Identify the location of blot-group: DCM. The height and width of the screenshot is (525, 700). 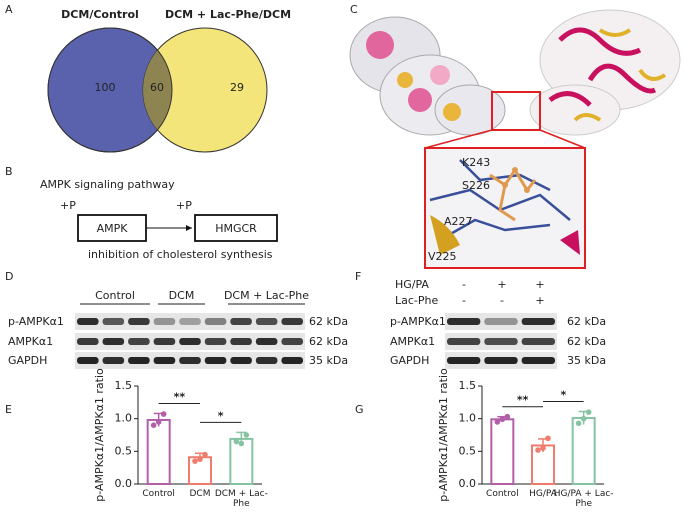
(182, 295).